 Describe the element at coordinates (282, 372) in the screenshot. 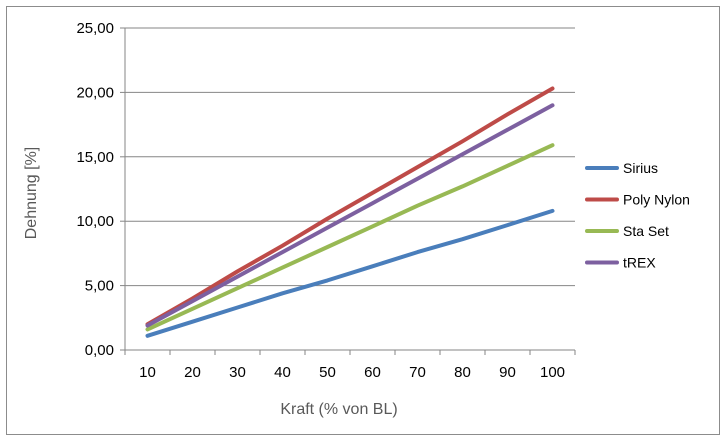

I see `x-tick-label: 40` at that location.